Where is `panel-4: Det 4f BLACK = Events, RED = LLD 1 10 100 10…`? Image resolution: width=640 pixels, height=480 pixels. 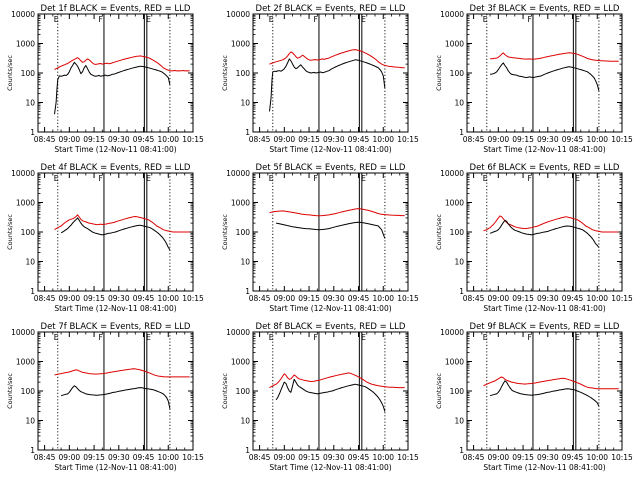 panel-4: Det 4f BLACK = Events, RED = LLD 1 10 100 10… is located at coordinates (105, 238).